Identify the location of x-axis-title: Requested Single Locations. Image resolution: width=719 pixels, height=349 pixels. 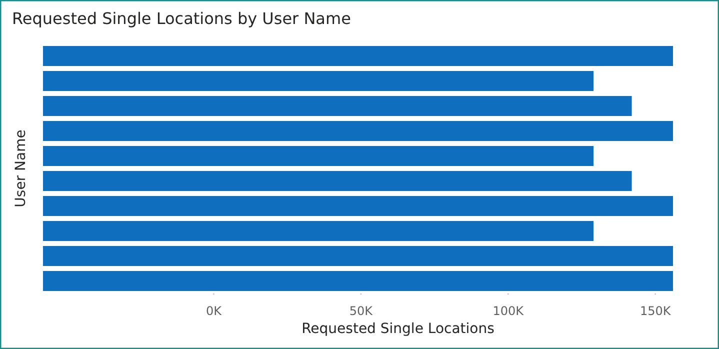
(398, 329).